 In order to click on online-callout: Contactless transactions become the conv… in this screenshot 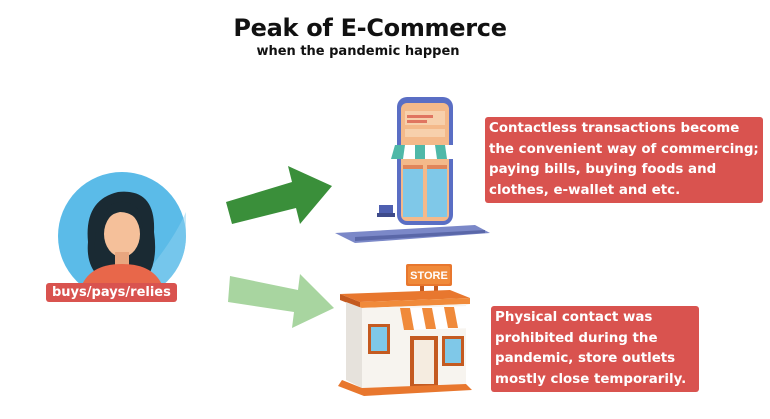, I will do `click(624, 160)`.